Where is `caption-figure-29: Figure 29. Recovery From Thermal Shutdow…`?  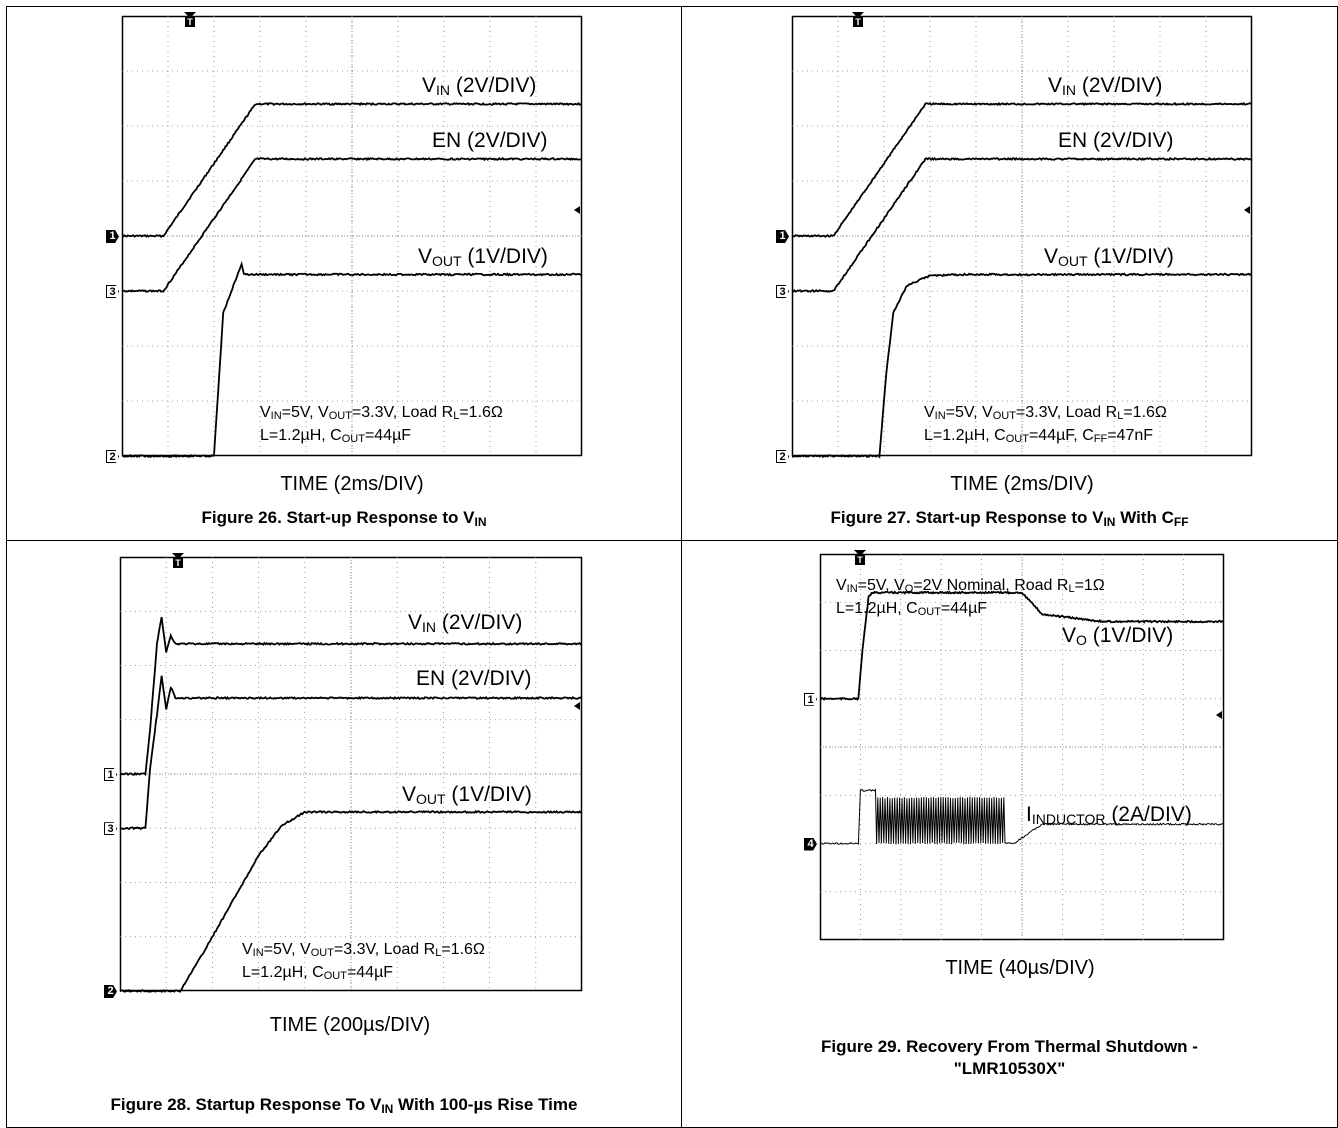 caption-figure-29: Figure 29. Recovery From Thermal Shutdow… is located at coordinates (1009, 1057).